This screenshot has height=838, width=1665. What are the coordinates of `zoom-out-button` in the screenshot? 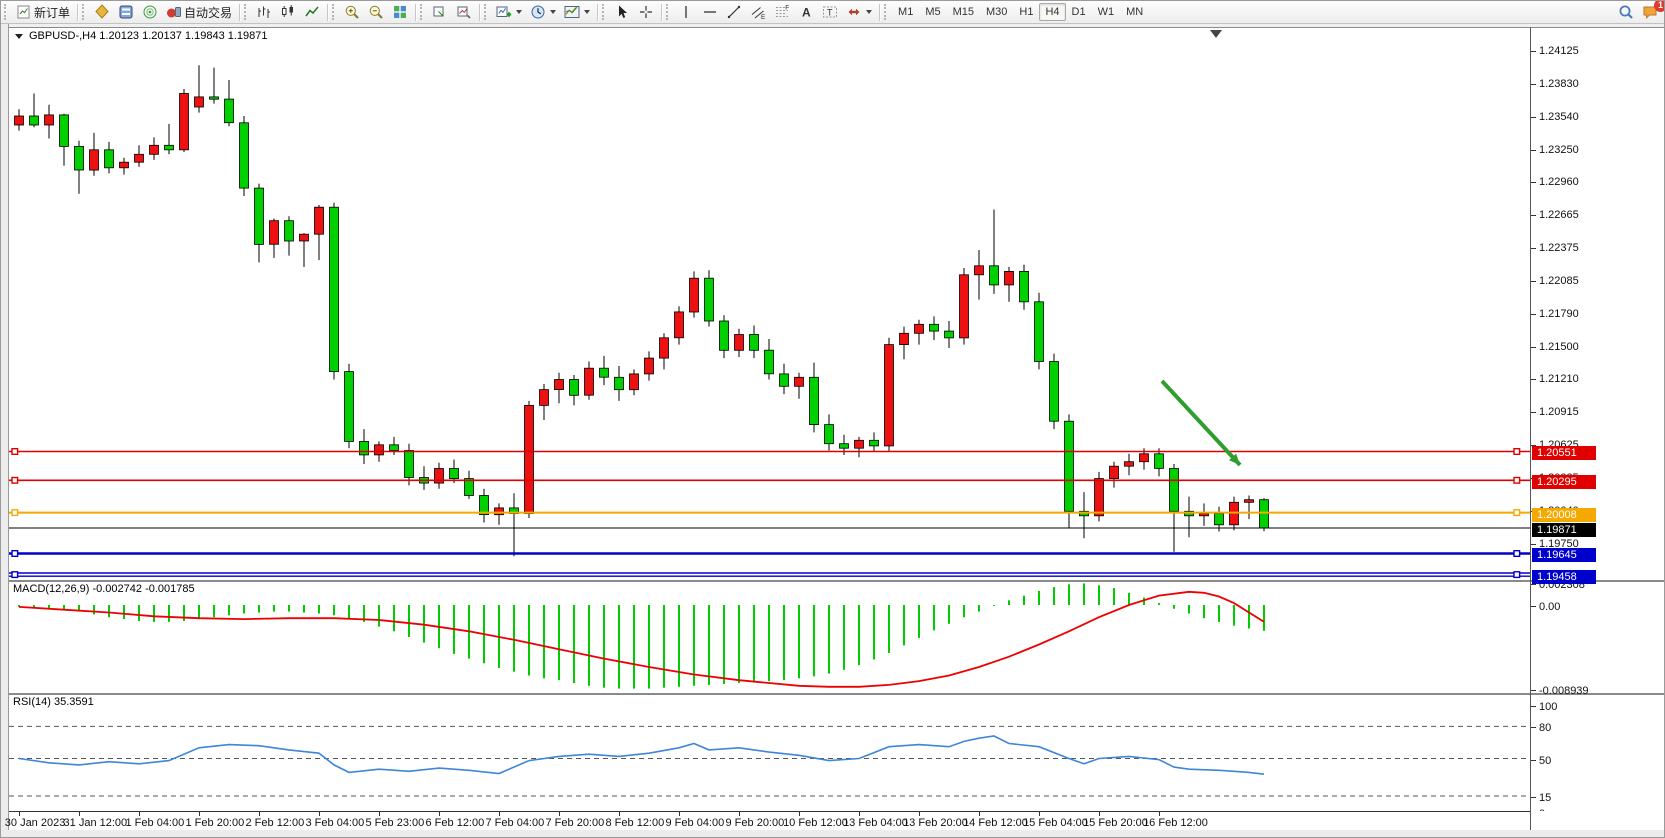 It's located at (376, 12).